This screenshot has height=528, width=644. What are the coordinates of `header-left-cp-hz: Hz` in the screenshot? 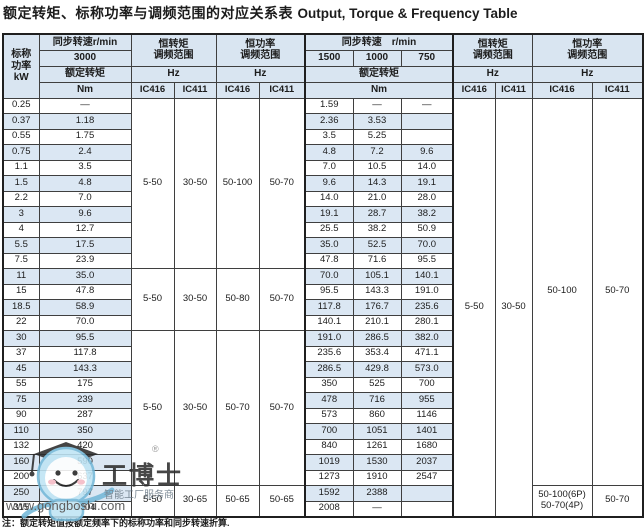 It's located at (260, 74).